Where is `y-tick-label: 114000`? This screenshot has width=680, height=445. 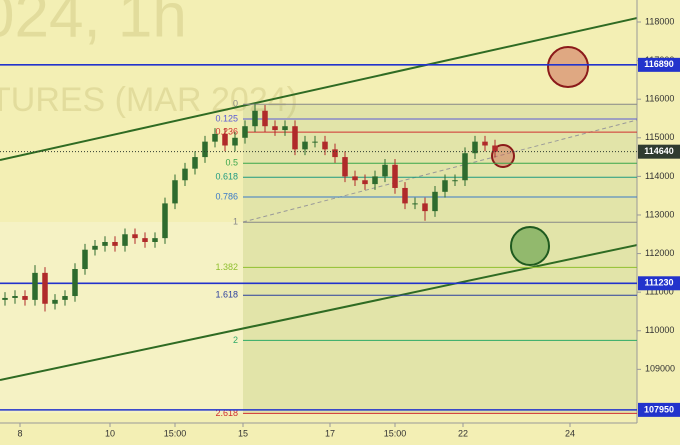 y-tick-label: 114000 is located at coordinates (659, 176).